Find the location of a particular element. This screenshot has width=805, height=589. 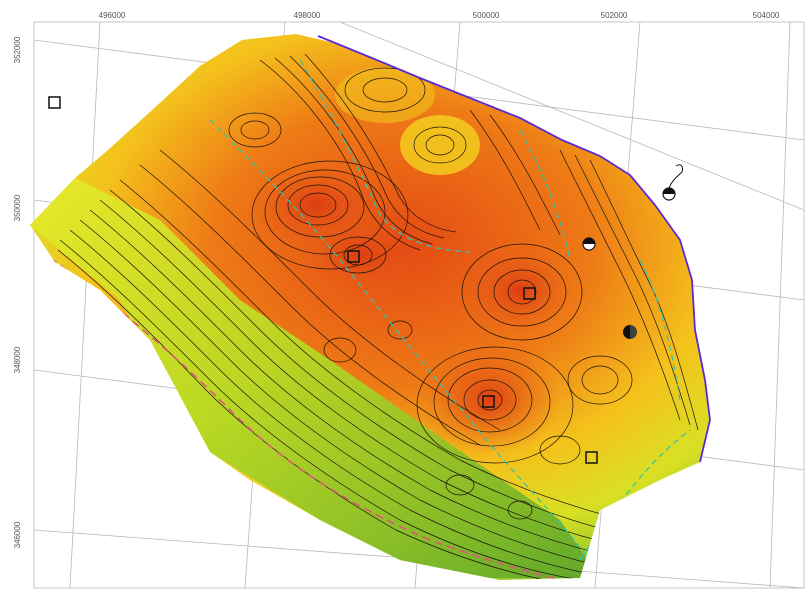

y-tick-label: 346000 is located at coordinates (17, 534).